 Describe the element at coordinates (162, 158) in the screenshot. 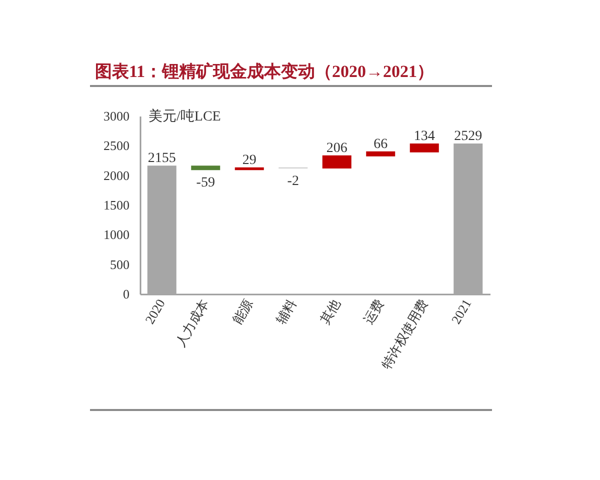

I see `data-label: 2155` at that location.